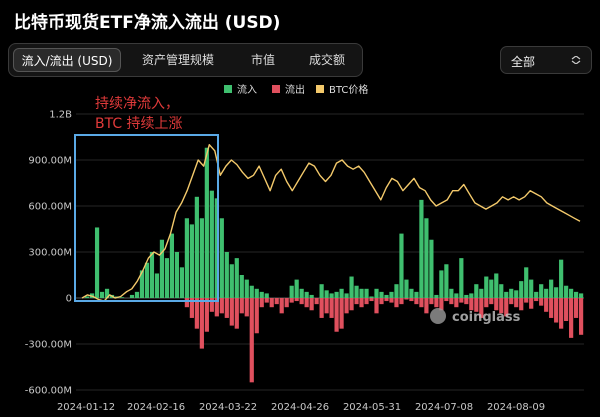 The image size is (600, 417). Describe the element at coordinates (86, 407) in the screenshot. I see `x-tick-label: 2024-01-12` at that location.